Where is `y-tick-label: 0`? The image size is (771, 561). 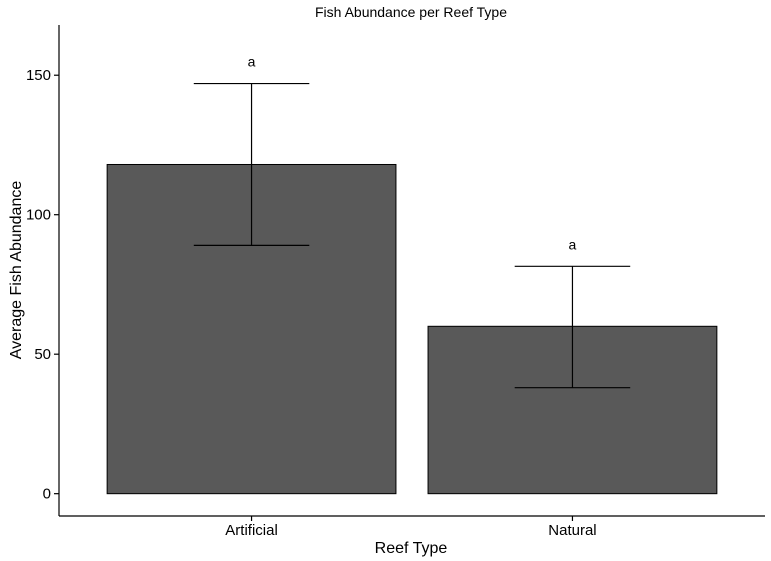
y-tick-label: 0 is located at coordinates (47, 494).